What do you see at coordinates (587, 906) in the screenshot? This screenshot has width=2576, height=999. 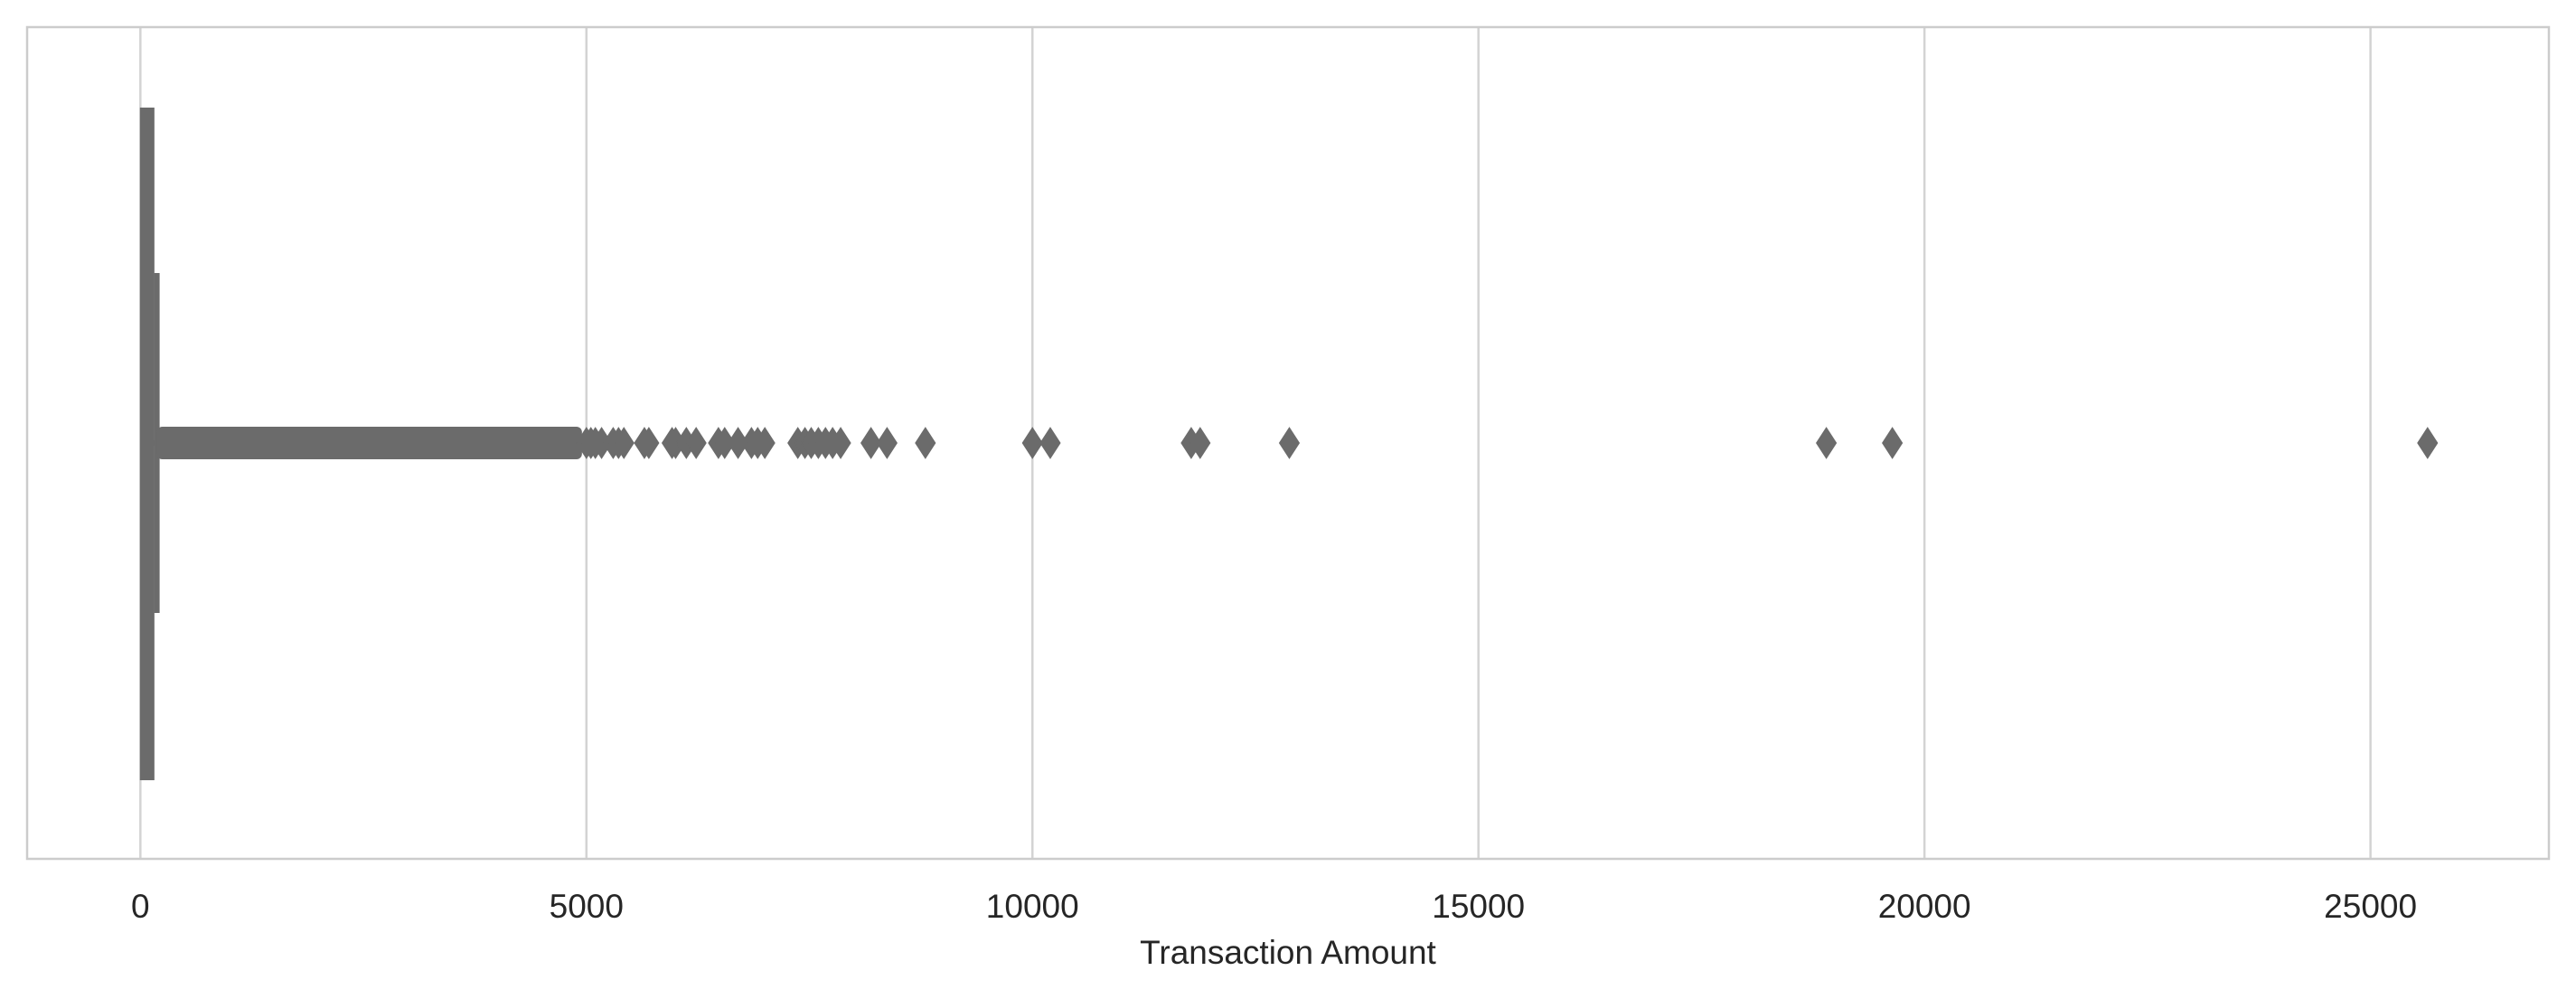 I see `x-tick-label: 5000` at bounding box center [587, 906].